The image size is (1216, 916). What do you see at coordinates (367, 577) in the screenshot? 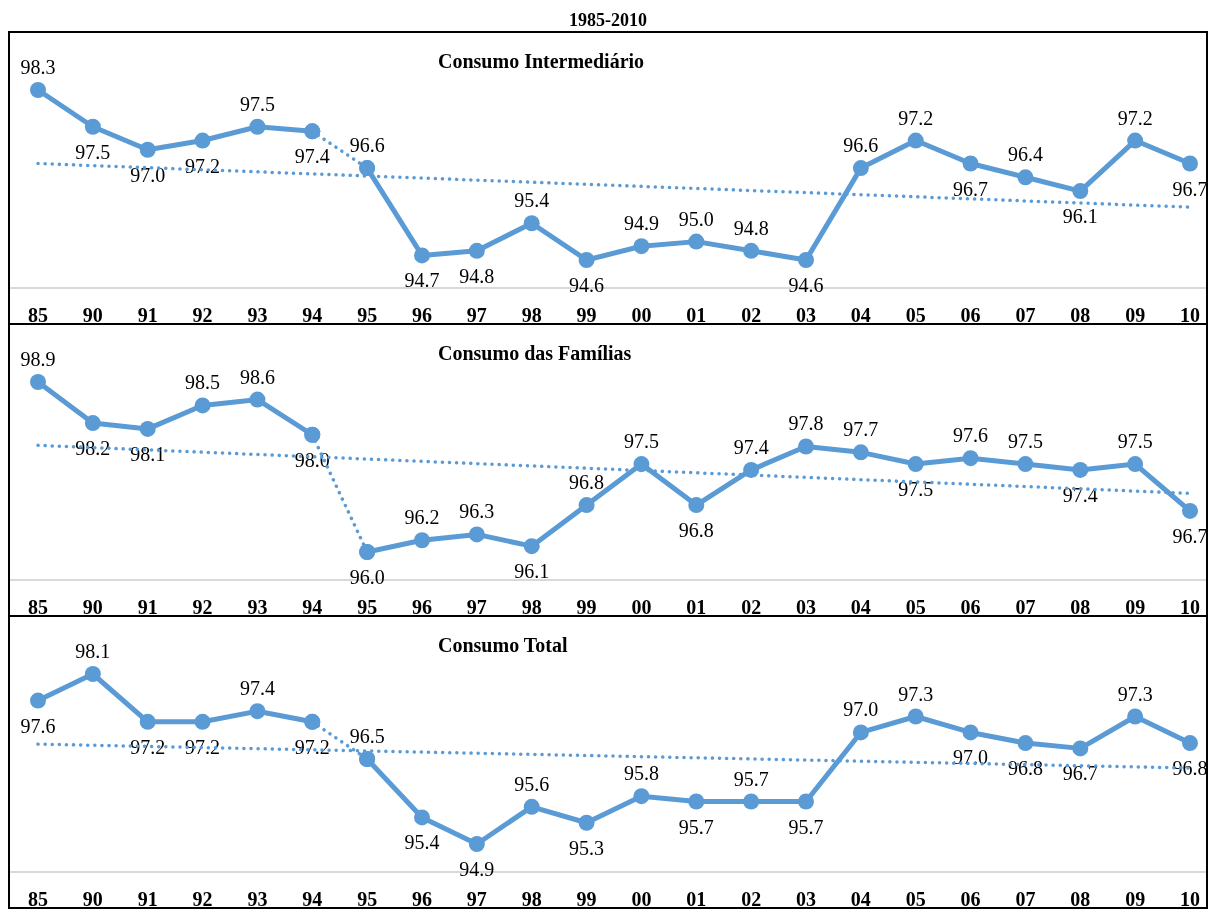
I see `data-label: 96.0` at bounding box center [367, 577].